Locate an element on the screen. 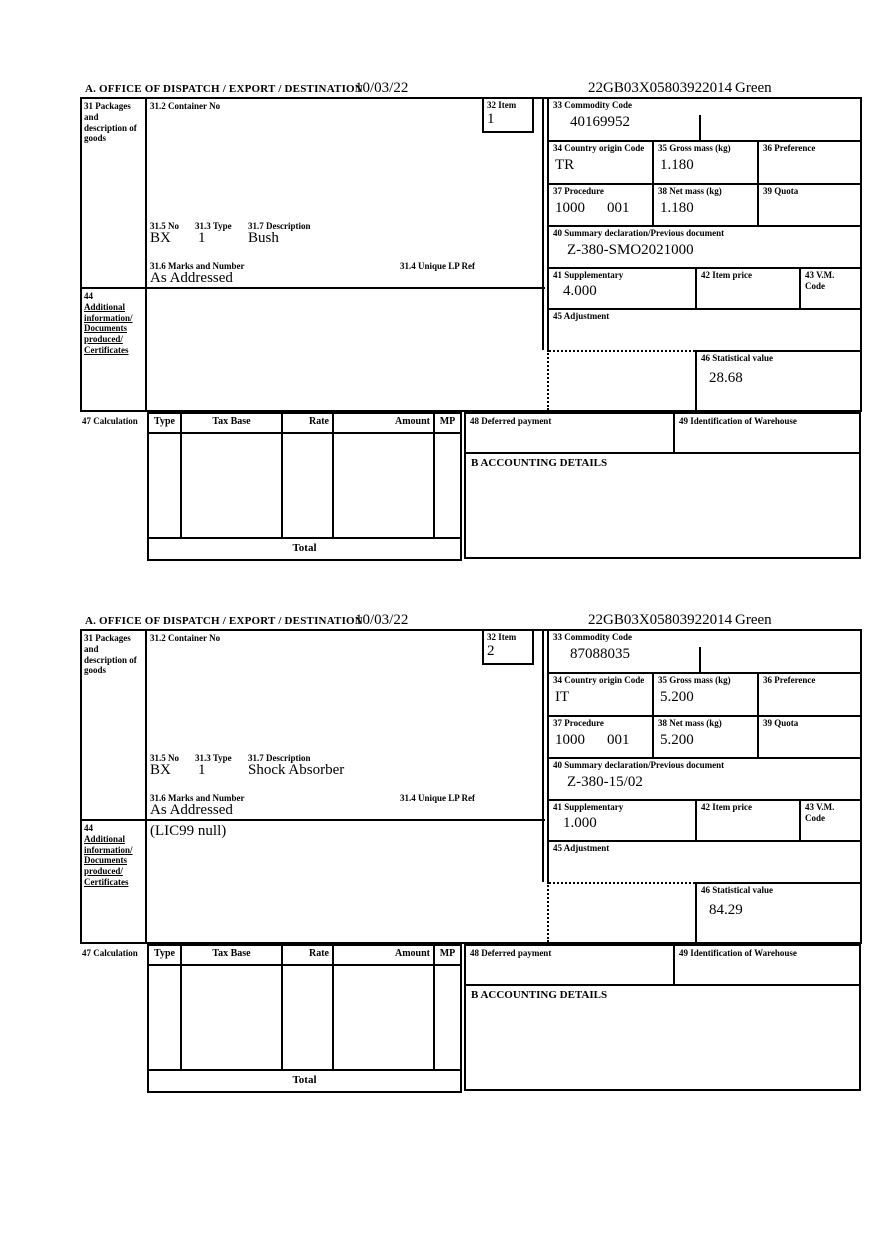 The height and width of the screenshot is (1250, 882). box32-label: 32 Item is located at coordinates (502, 637).